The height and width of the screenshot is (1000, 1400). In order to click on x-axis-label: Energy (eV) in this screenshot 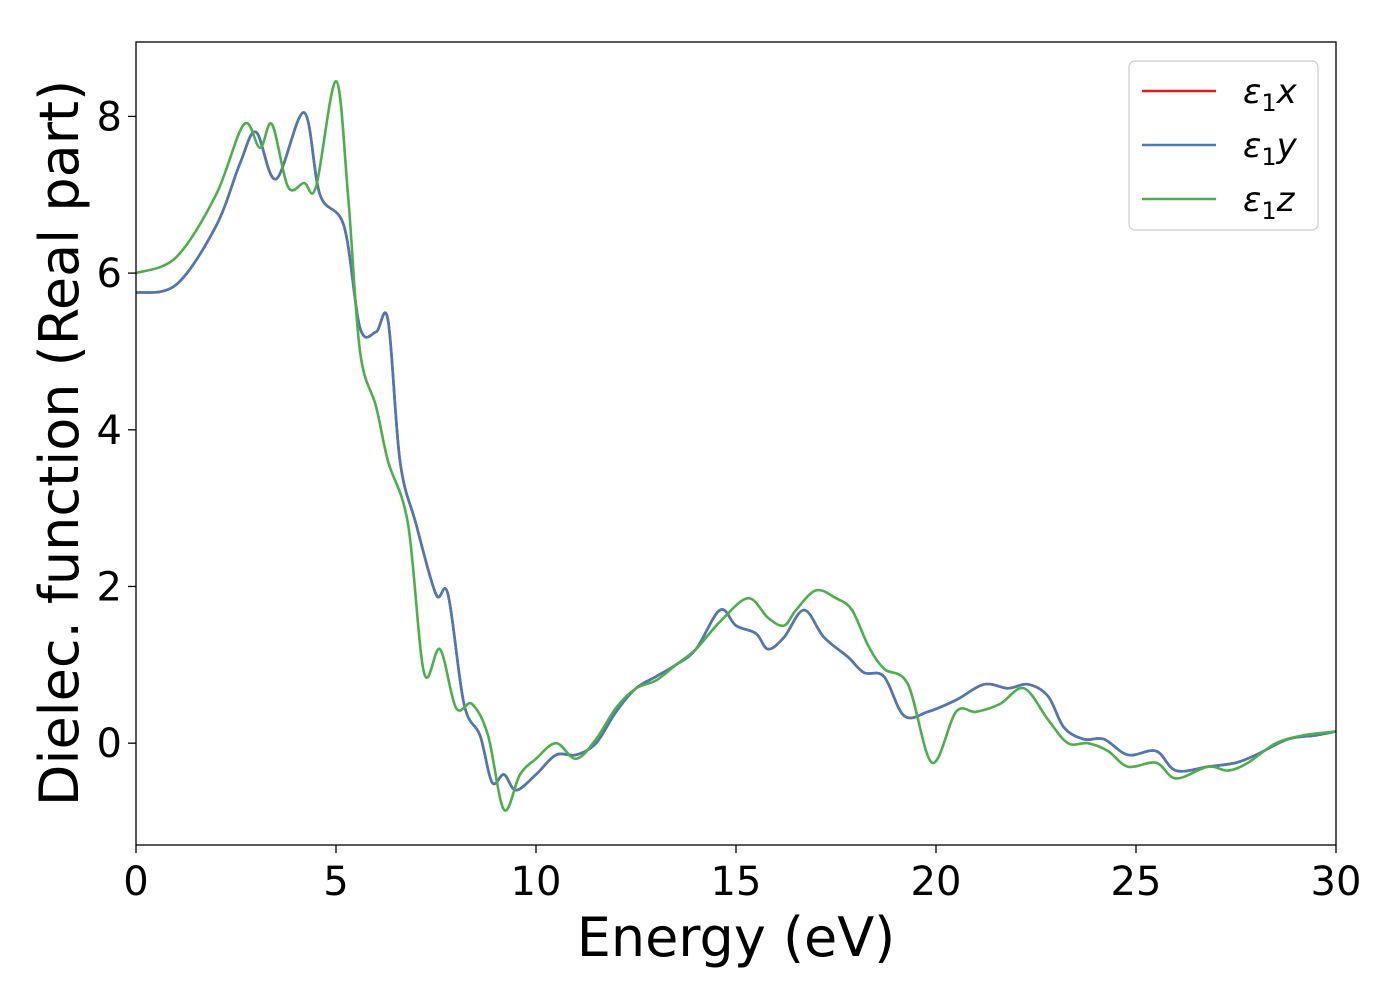, I will do `click(736, 937)`.